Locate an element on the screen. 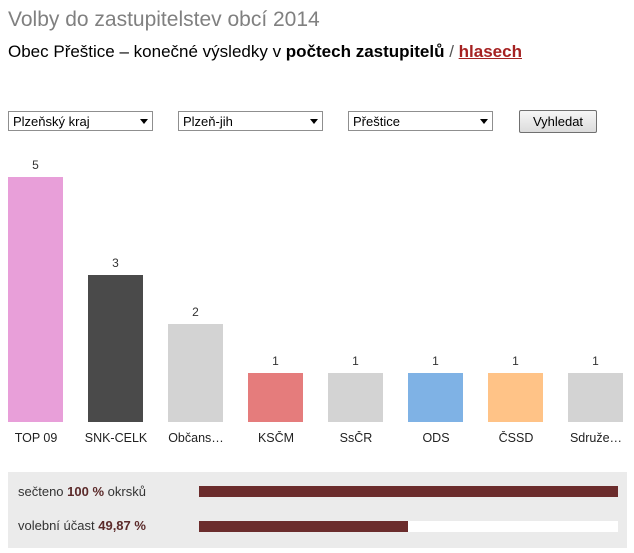 Image resolution: width=634 pixels, height=553 pixels. search-button: Vyhledat is located at coordinates (558, 121).